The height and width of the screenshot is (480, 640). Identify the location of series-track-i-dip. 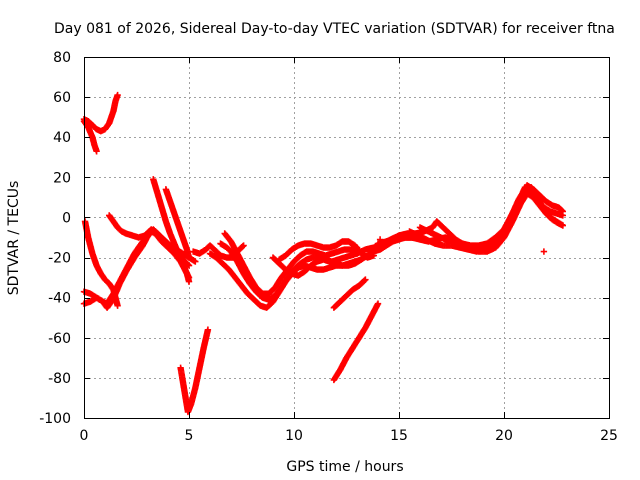
(194, 371).